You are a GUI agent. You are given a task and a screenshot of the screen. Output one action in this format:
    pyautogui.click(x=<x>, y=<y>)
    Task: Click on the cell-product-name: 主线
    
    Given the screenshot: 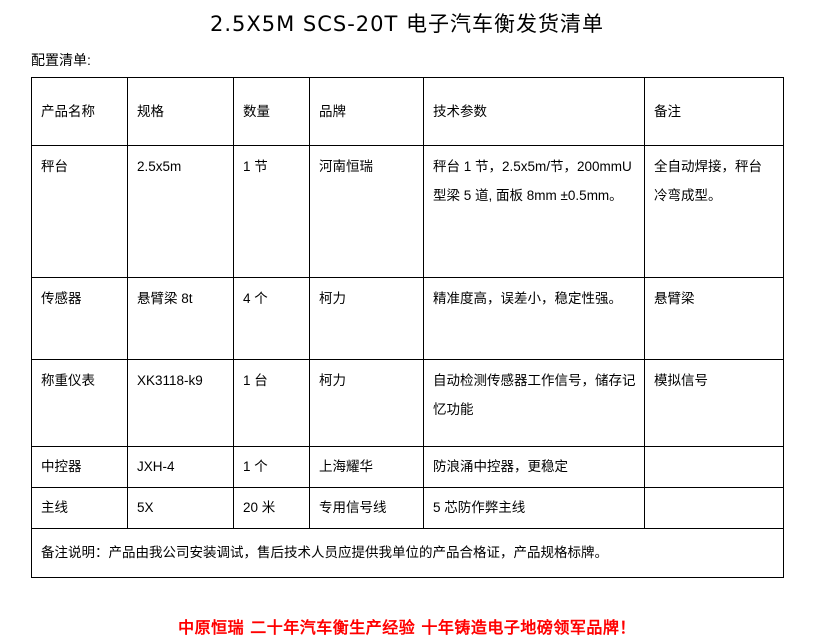 What is the action you would take?
    pyautogui.click(x=79, y=508)
    